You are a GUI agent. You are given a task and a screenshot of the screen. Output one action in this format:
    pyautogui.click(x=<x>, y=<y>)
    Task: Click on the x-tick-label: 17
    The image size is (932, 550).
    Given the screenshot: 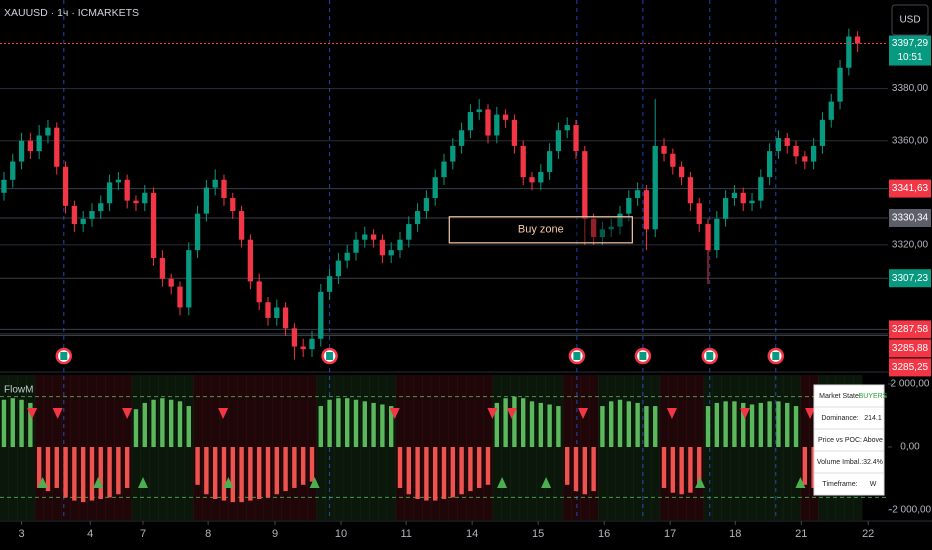 What is the action you would take?
    pyautogui.click(x=670, y=534)
    